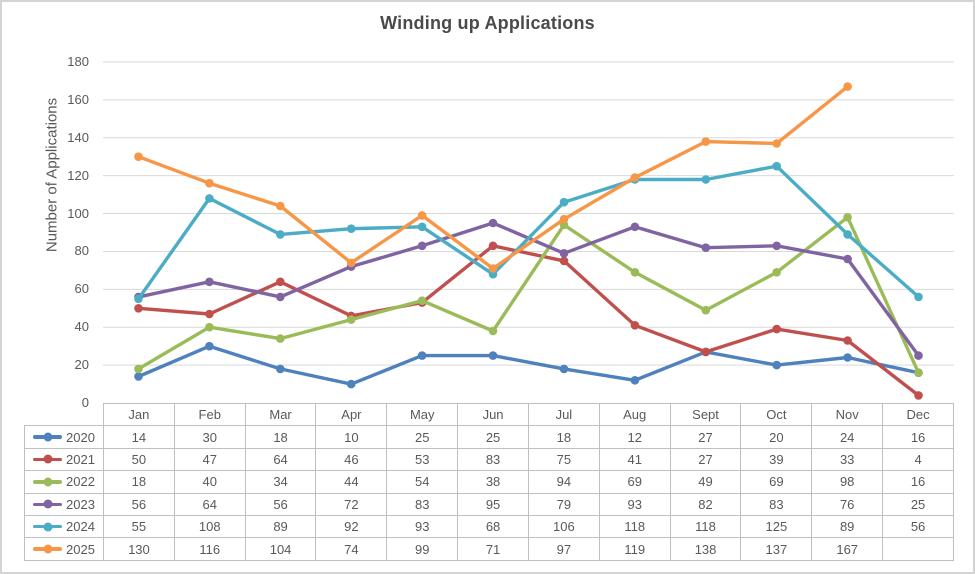 The image size is (975, 574). What do you see at coordinates (64, 526) in the screenshot?
I see `legend-cell-2024: 2024` at bounding box center [64, 526].